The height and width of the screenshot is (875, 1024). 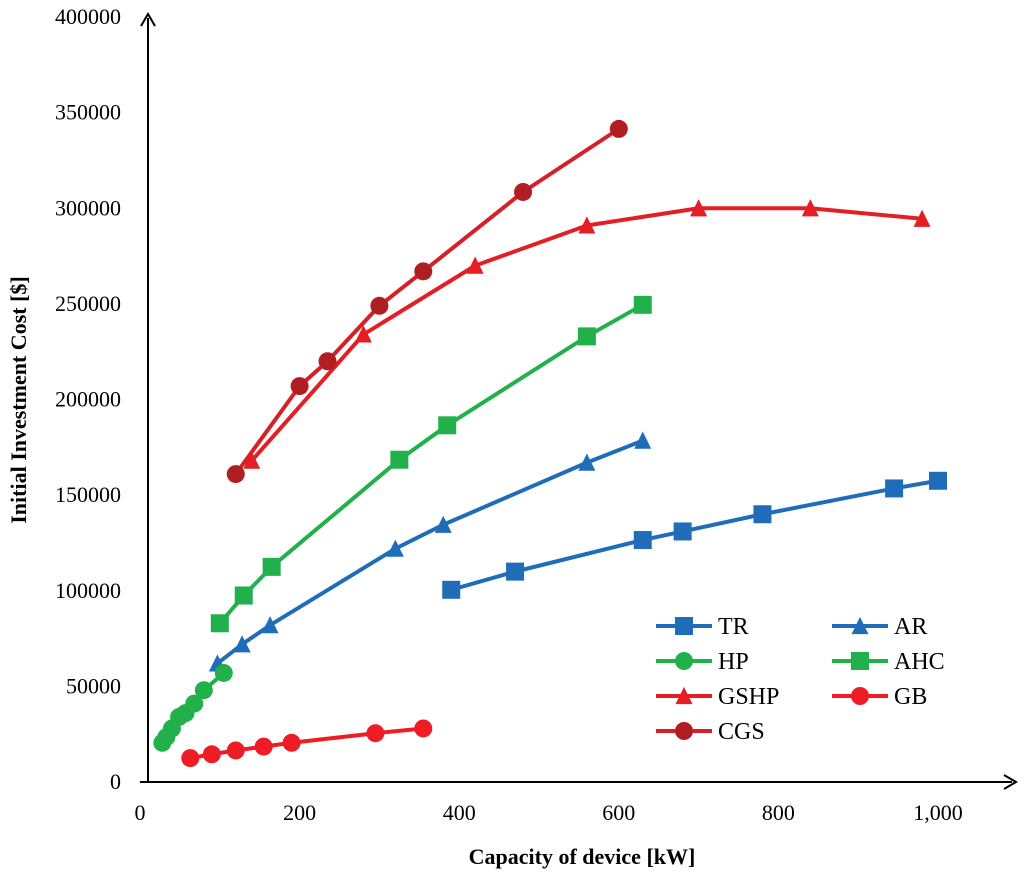 What do you see at coordinates (702, 662) in the screenshot?
I see `legend-item-hp: HP` at bounding box center [702, 662].